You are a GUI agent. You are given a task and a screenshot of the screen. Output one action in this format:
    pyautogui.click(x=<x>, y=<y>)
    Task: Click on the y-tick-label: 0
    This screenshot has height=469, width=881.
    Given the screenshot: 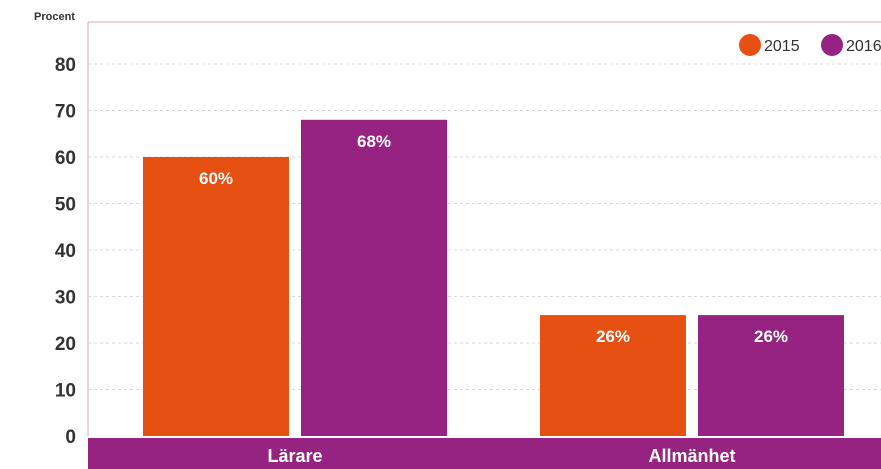 What is the action you would take?
    pyautogui.click(x=70, y=437)
    